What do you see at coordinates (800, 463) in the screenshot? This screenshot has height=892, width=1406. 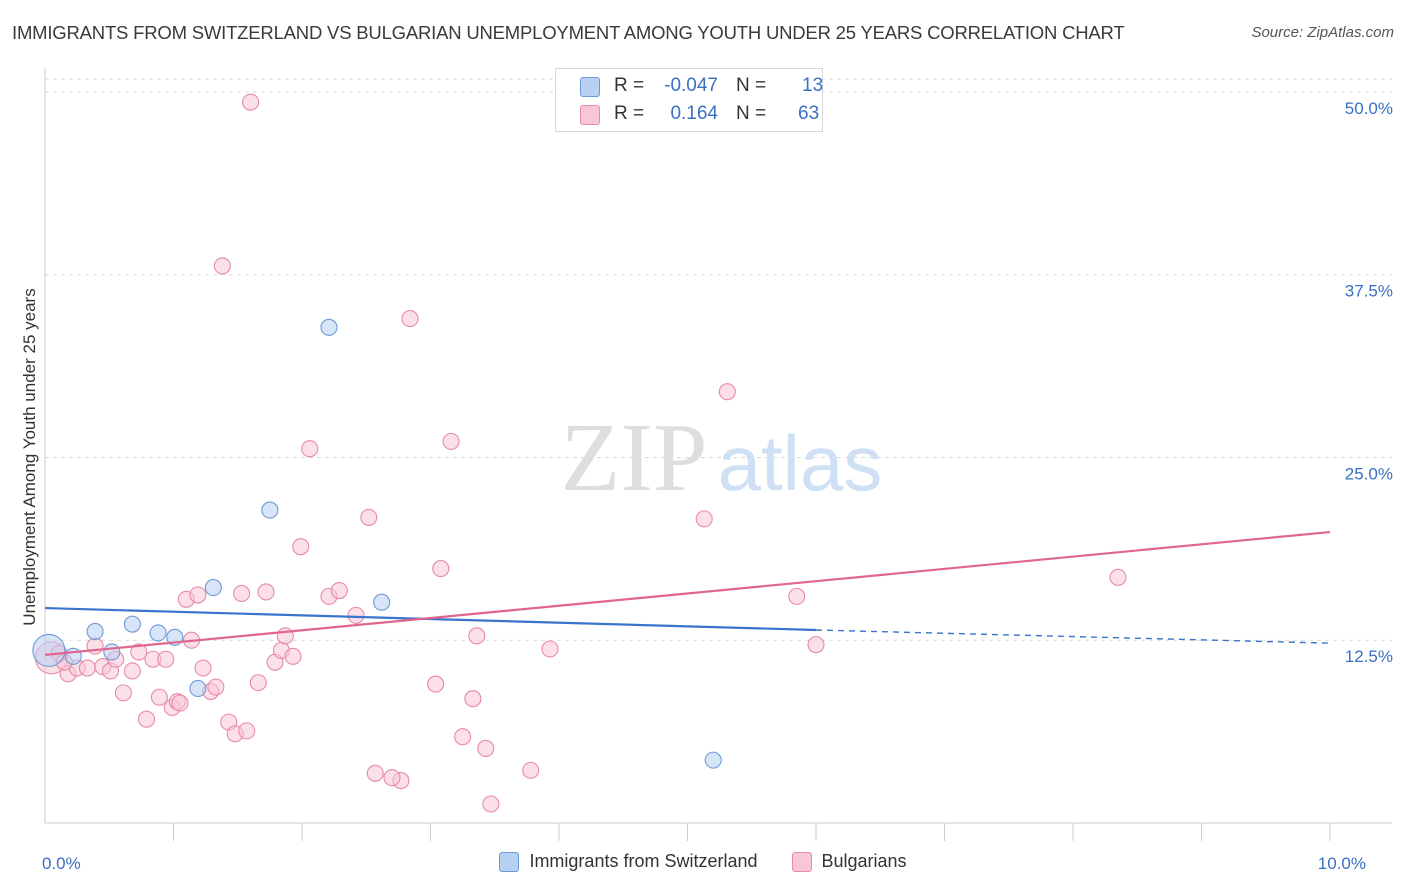 I see `watermark-atlas: atlas` at bounding box center [800, 463].